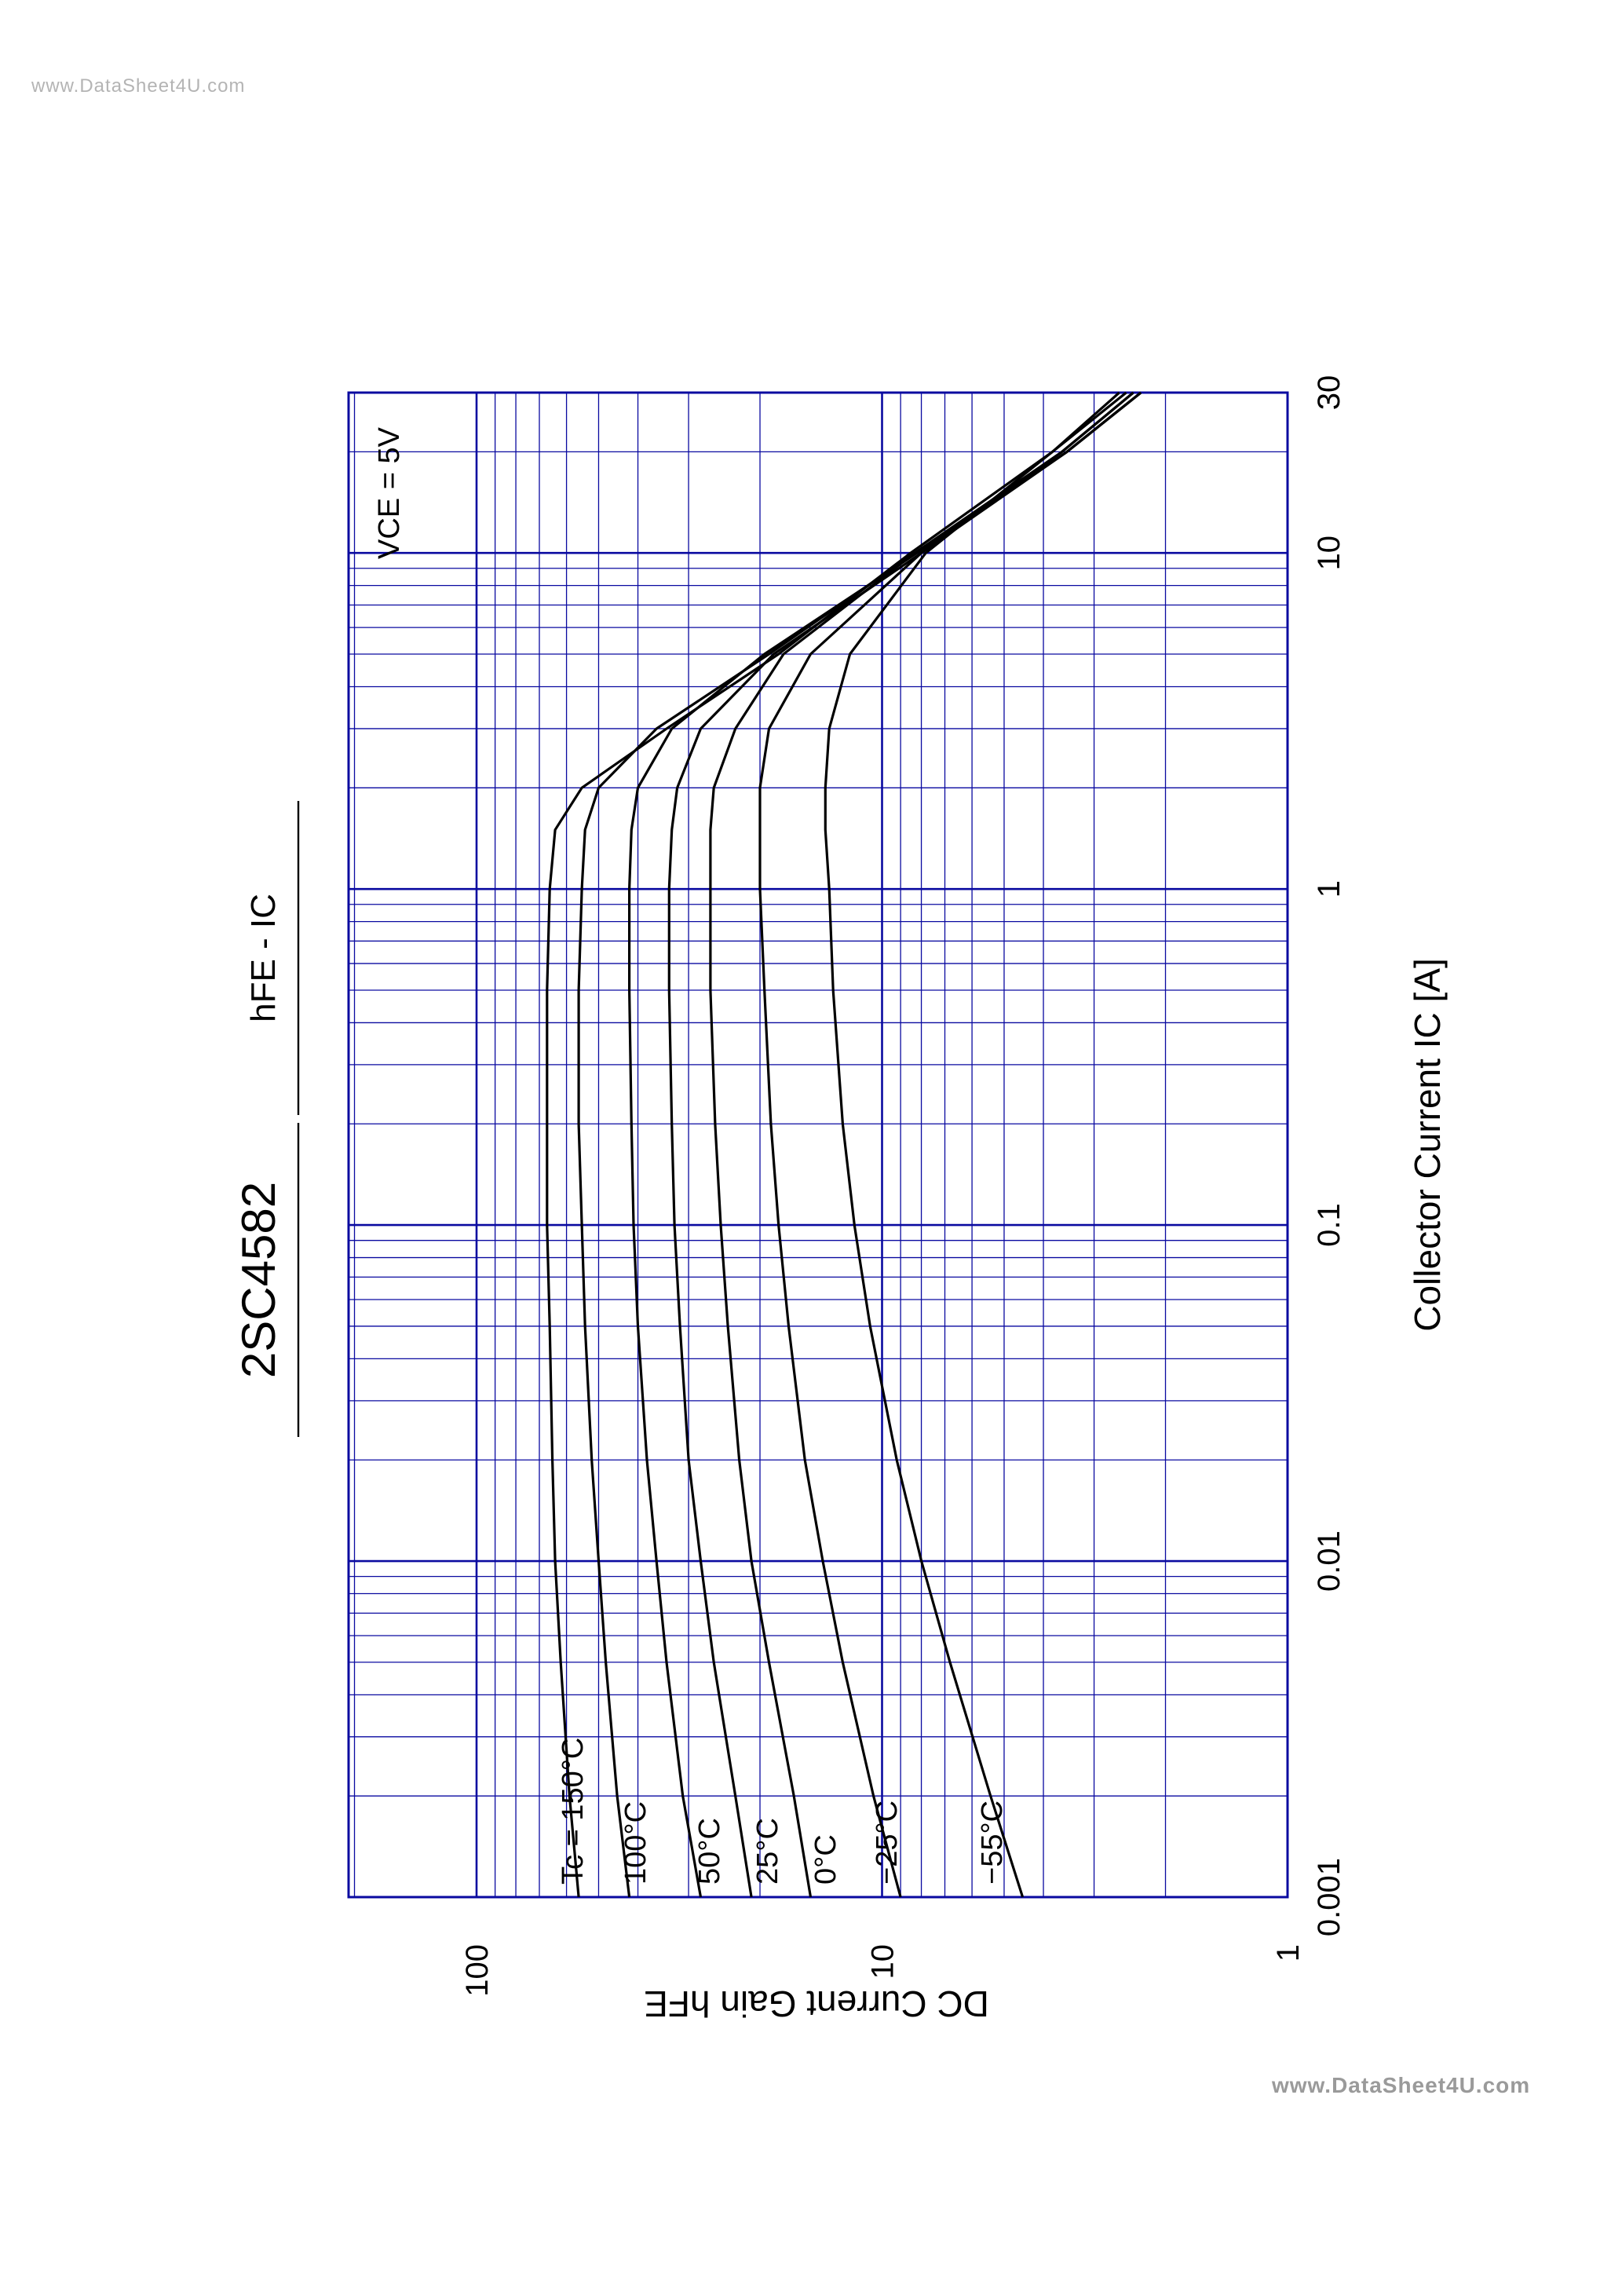 This screenshot has height=2296, width=1622. What do you see at coordinates (138, 86) in the screenshot?
I see `watermark-top: www.DataSheet4U.com` at bounding box center [138, 86].